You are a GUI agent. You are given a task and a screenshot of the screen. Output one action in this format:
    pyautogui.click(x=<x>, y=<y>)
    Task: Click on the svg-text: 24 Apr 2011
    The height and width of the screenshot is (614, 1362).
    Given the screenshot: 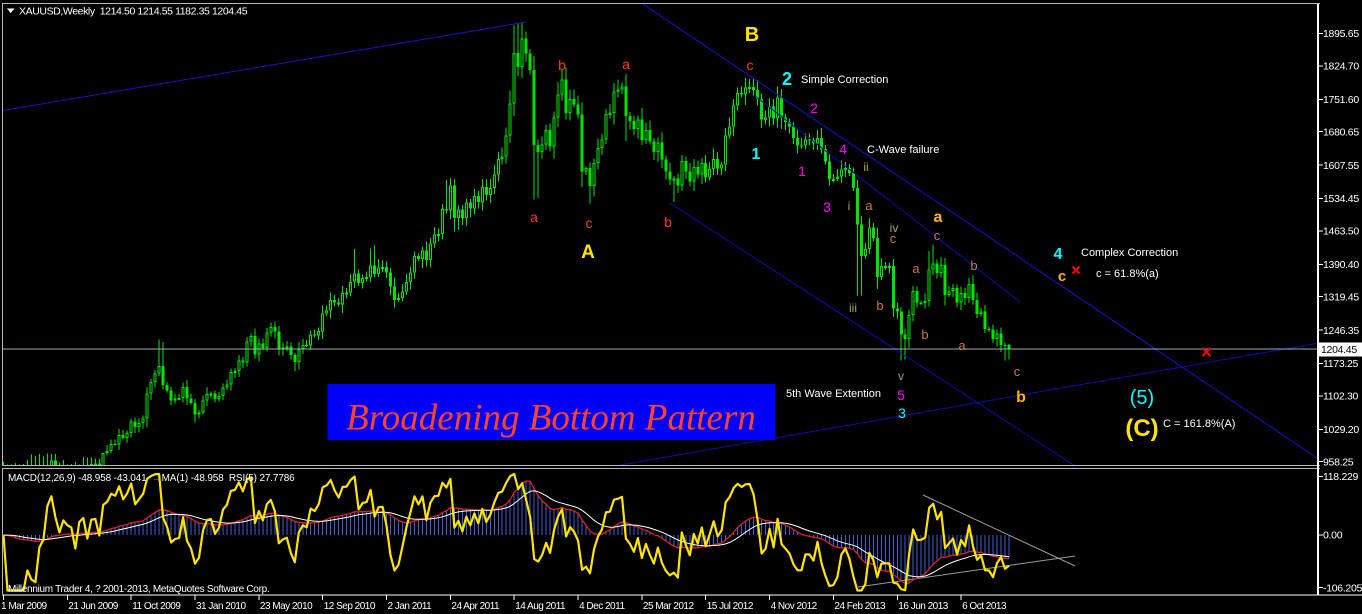 What is the action you would take?
    pyautogui.click(x=475, y=606)
    